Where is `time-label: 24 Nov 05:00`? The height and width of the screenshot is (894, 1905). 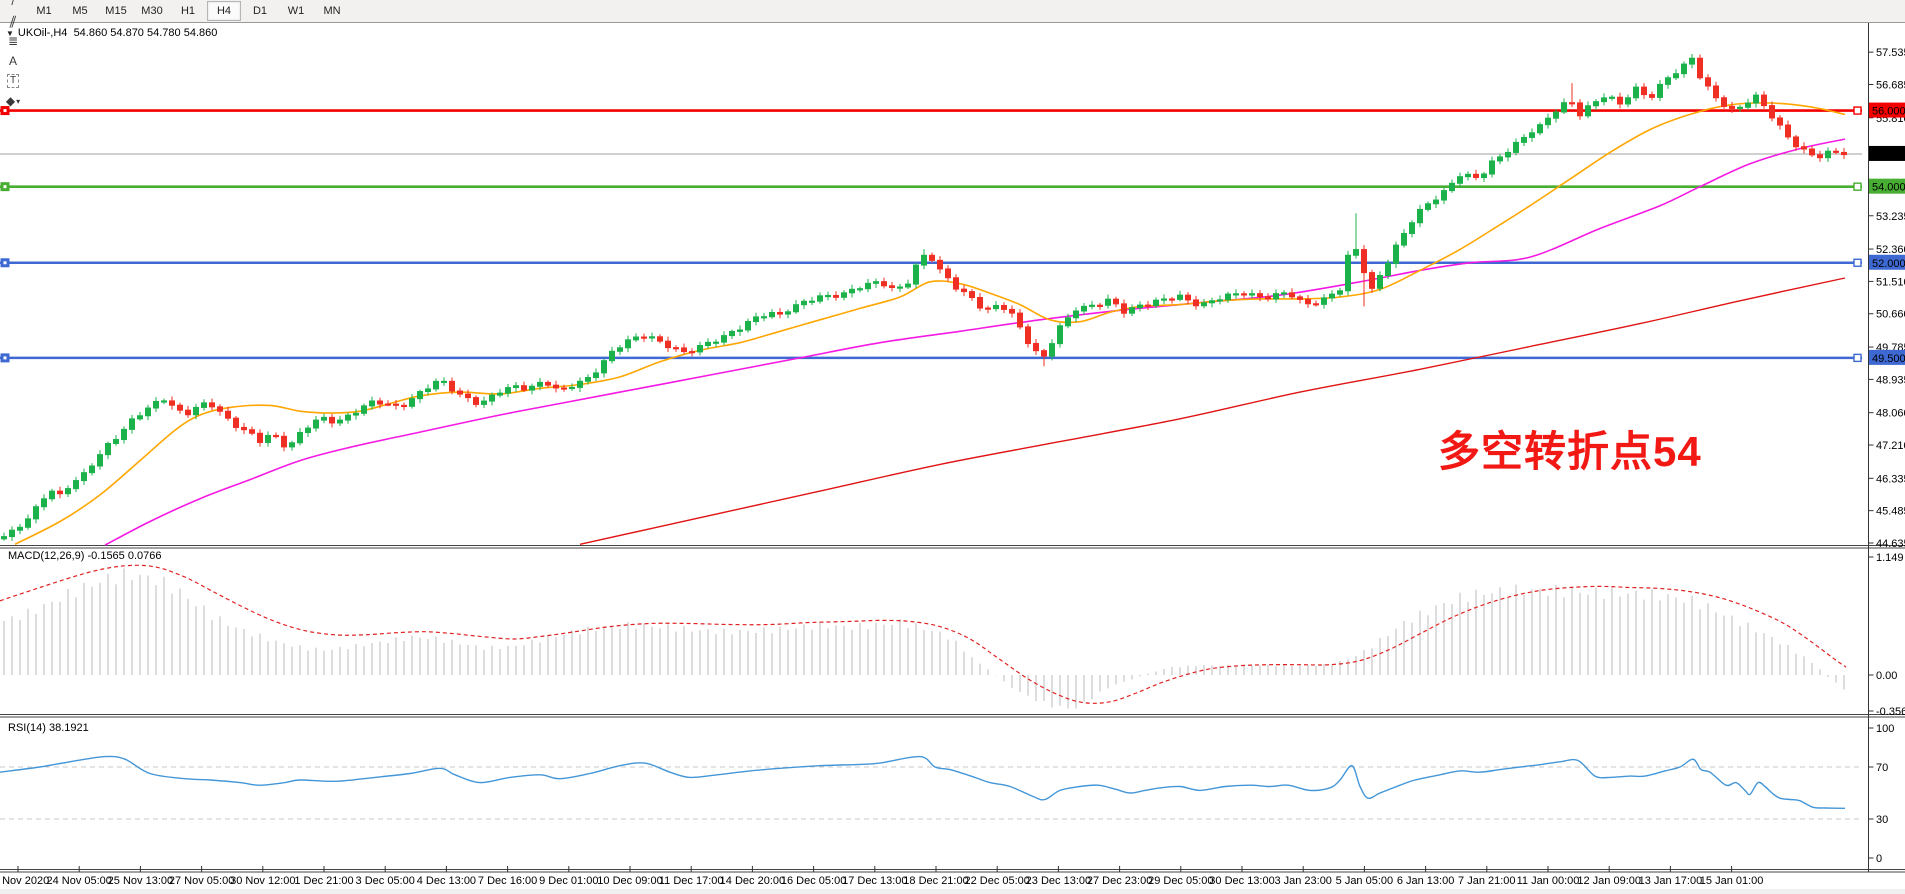 time-label: 24 Nov 05:00 is located at coordinates (78, 881).